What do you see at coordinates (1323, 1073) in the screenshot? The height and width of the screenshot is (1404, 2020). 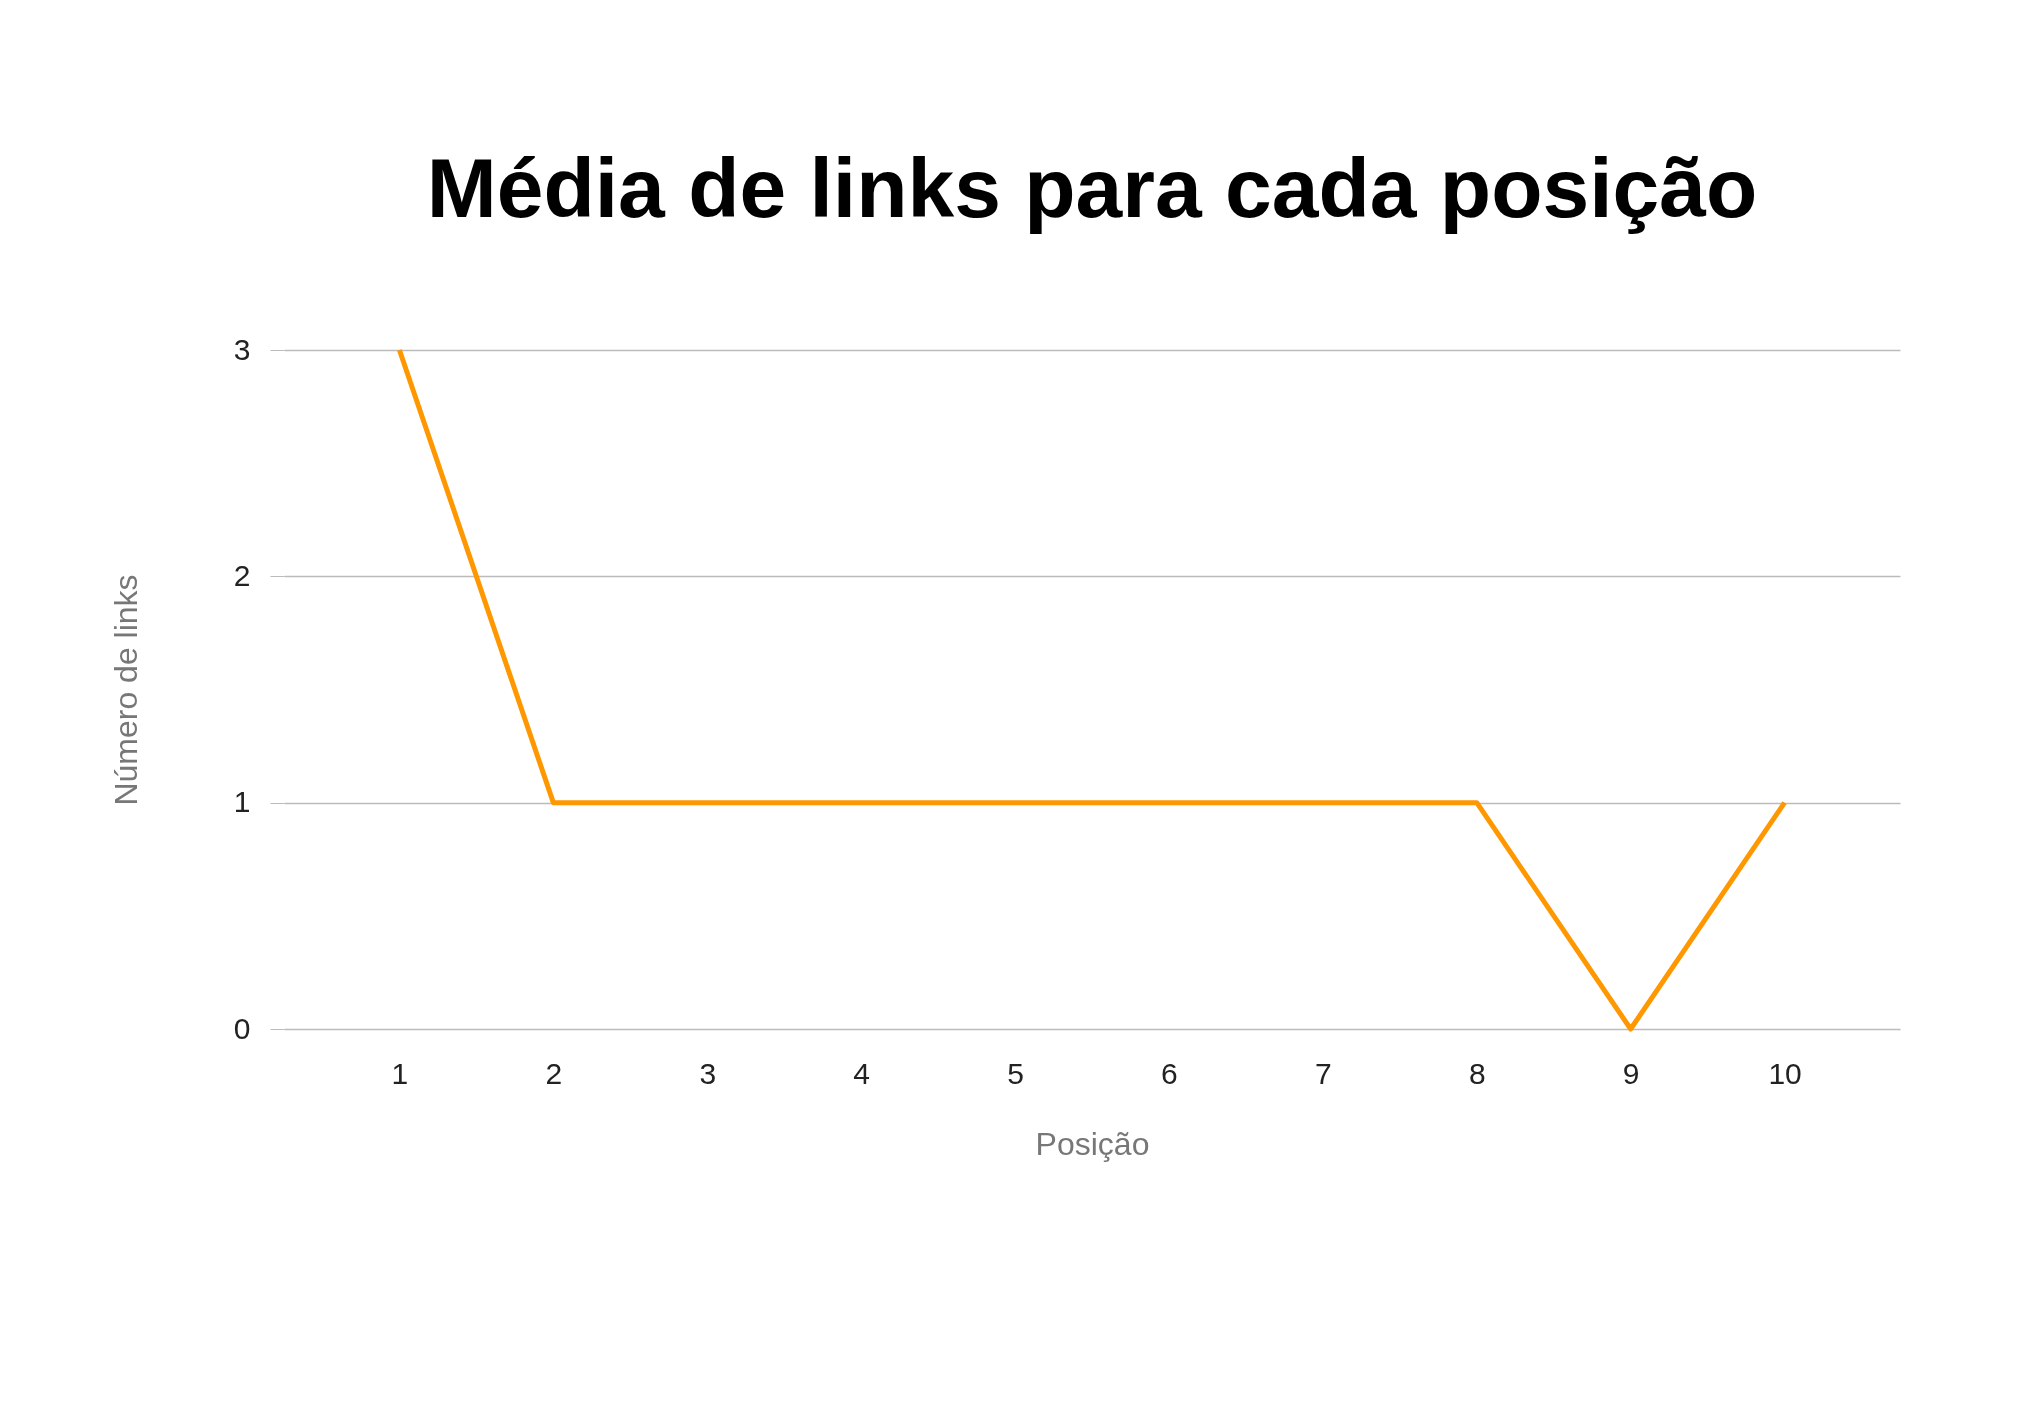 I see `x-tick-label: 7` at bounding box center [1323, 1073].